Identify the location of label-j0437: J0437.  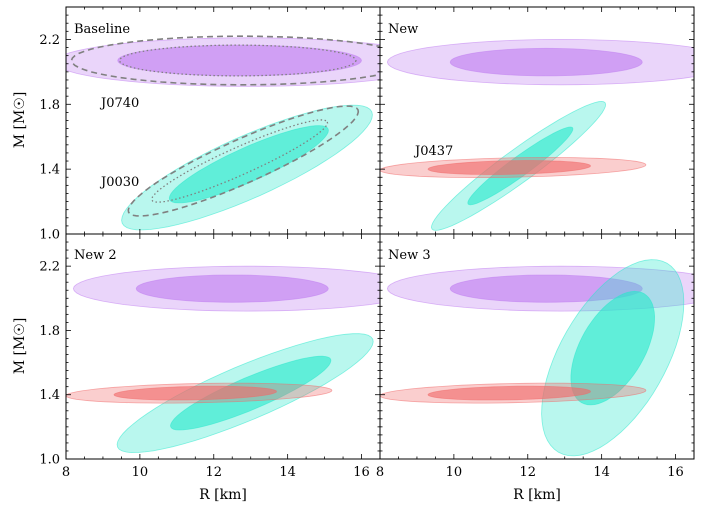
(433, 151).